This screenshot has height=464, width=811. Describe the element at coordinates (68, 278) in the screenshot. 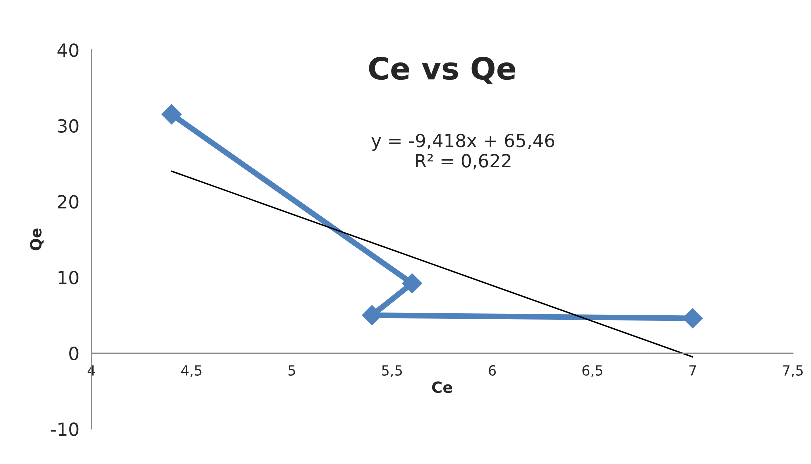

I see `y-tick-label: 10` at that location.